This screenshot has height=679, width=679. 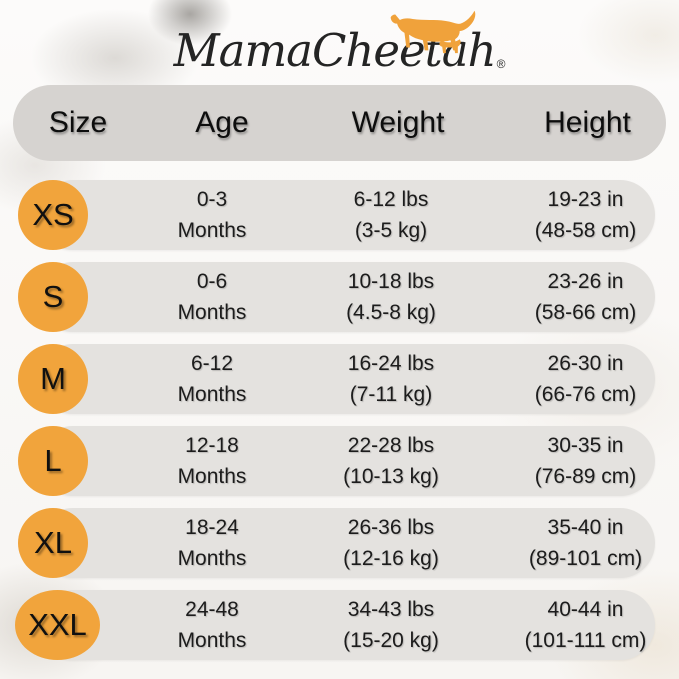 What do you see at coordinates (212, 297) in the screenshot?
I see `age-cell: 0-6 Months` at bounding box center [212, 297].